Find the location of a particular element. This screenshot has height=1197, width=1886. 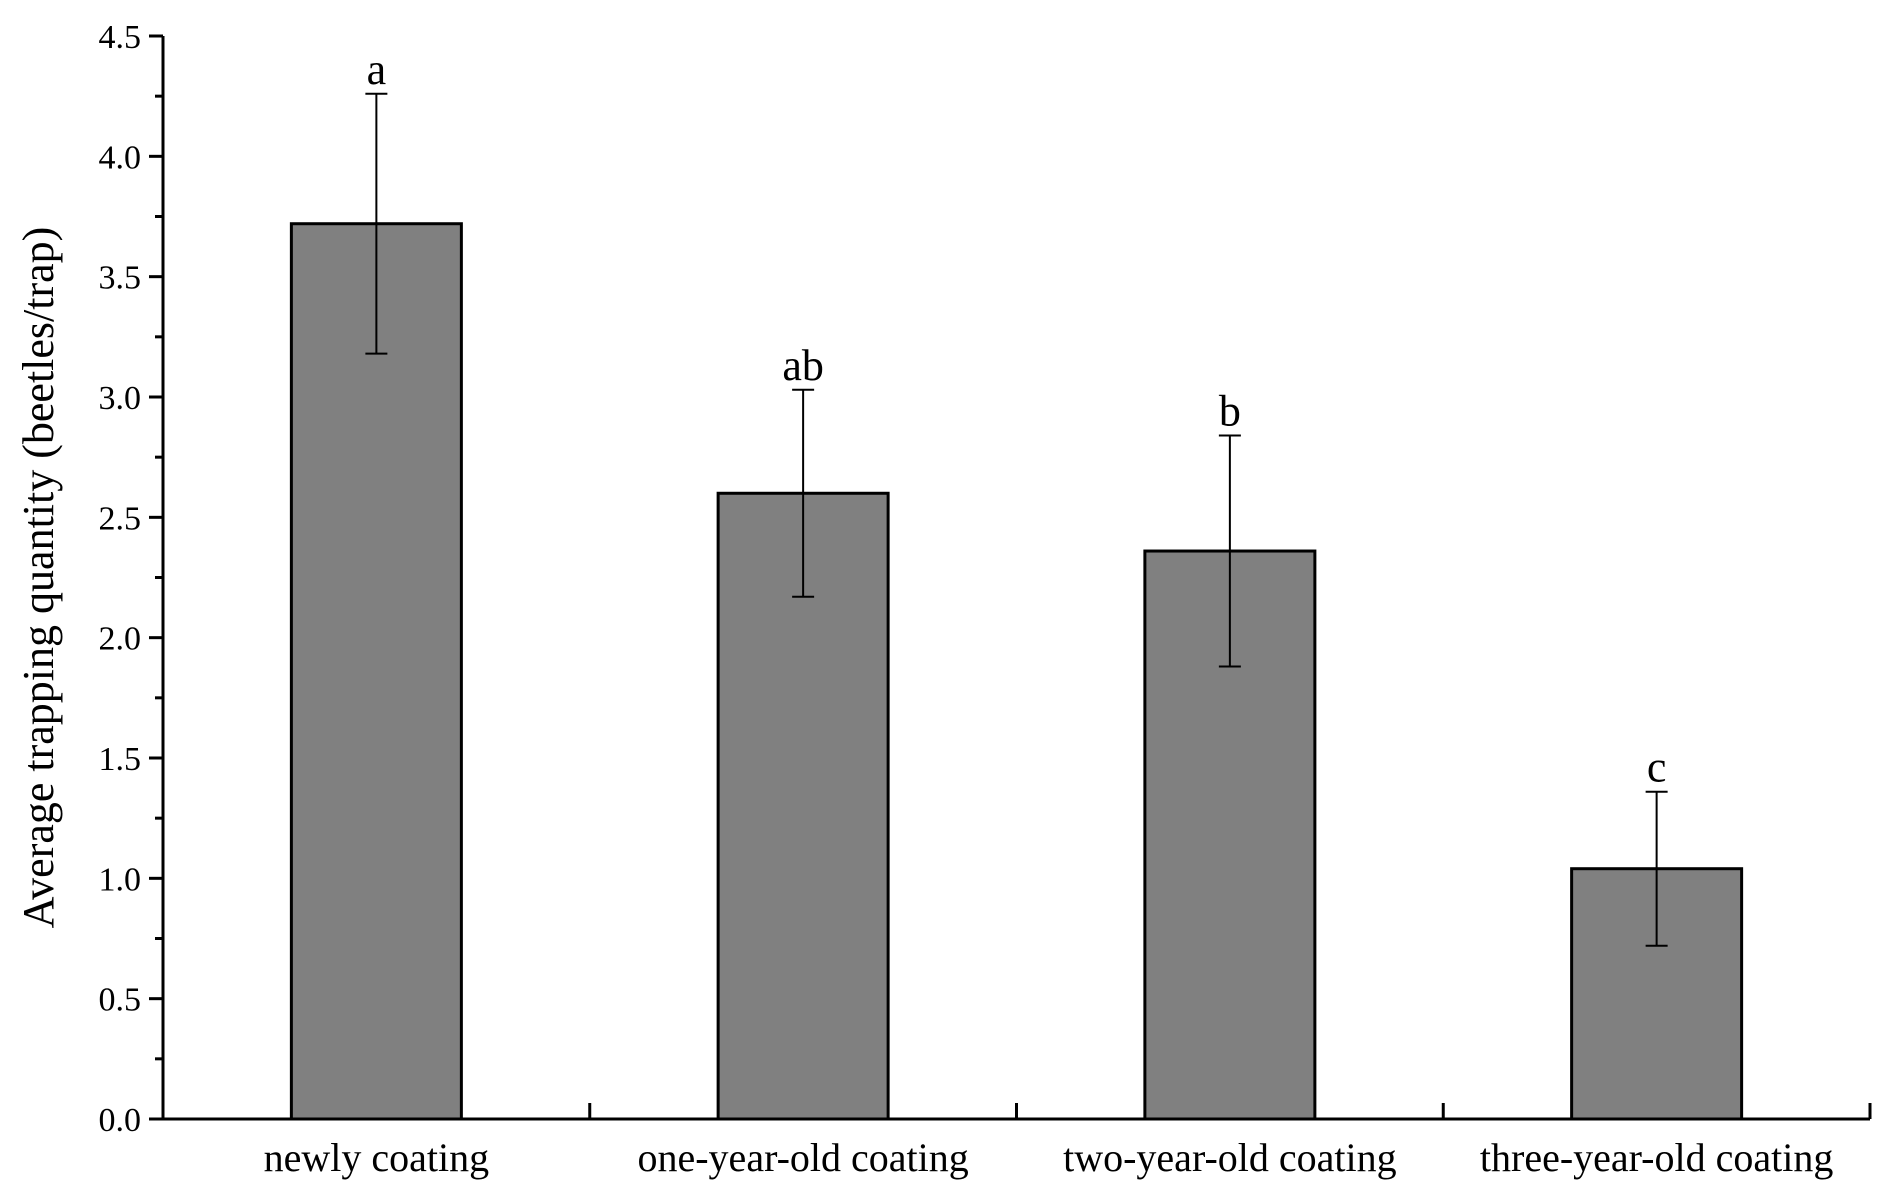

y-tick-label: 4.0 is located at coordinates (120, 157).